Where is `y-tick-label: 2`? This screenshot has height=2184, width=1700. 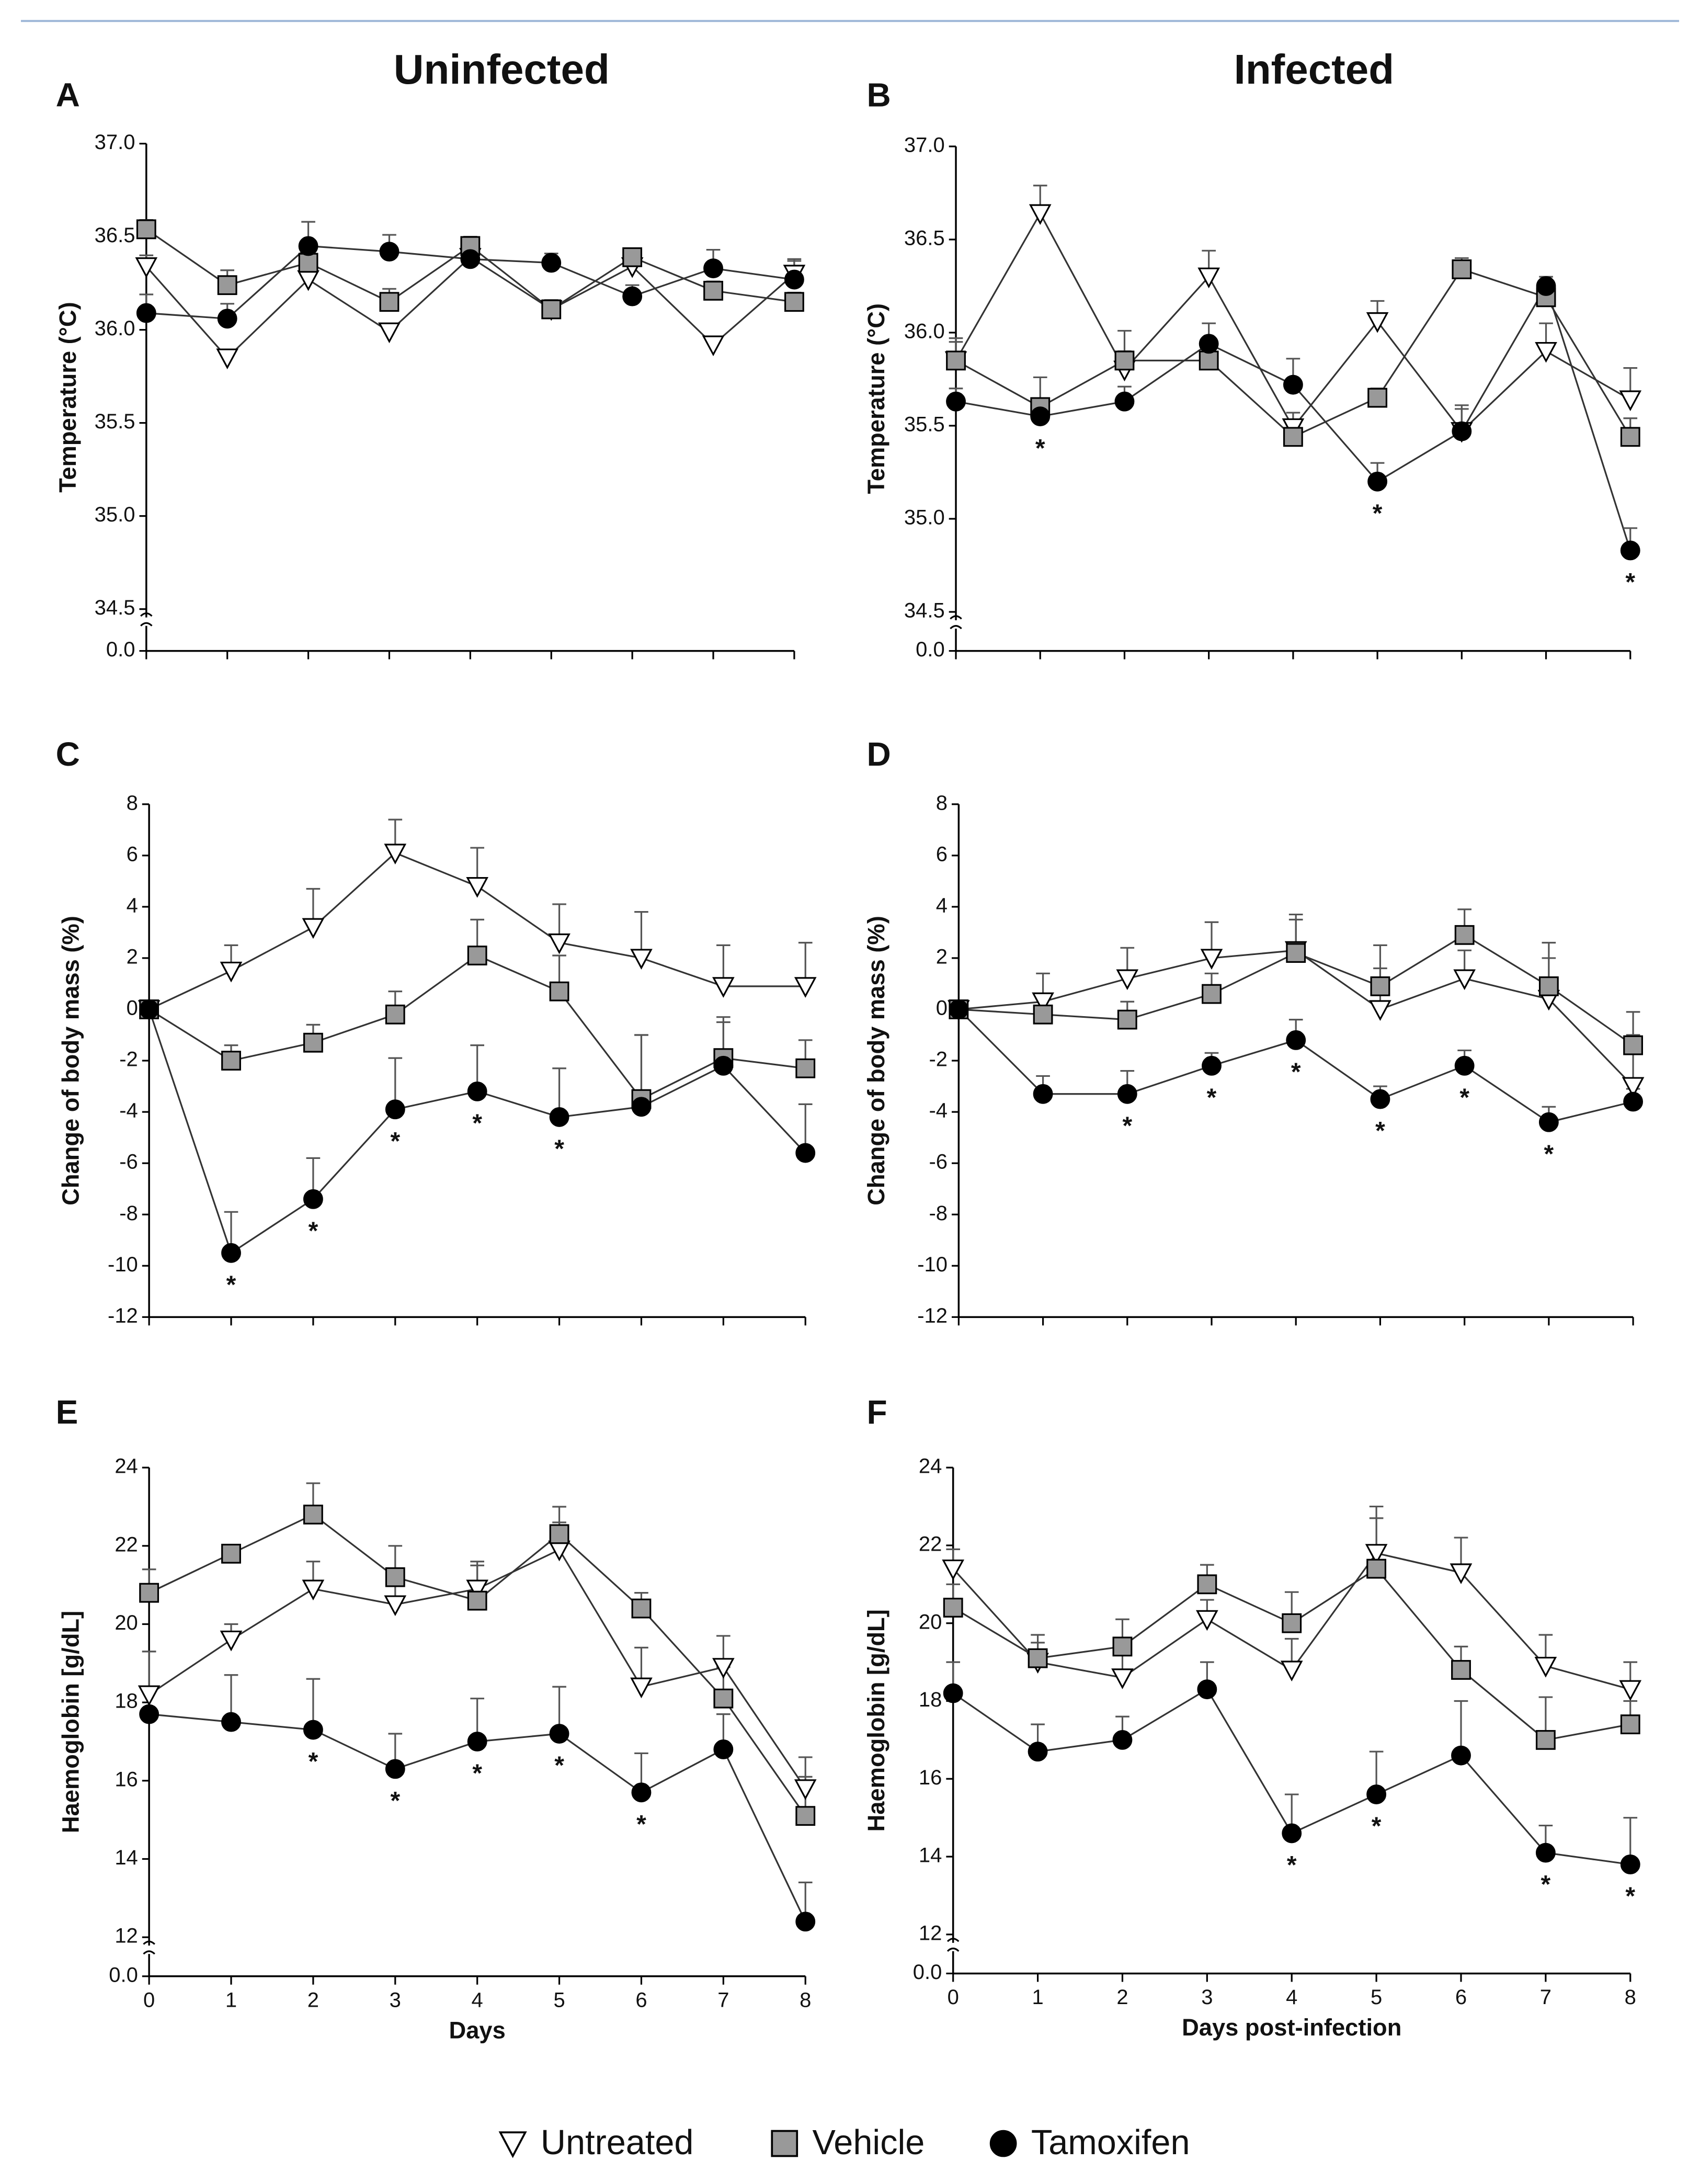
y-tick-label: 2 is located at coordinates (942, 956).